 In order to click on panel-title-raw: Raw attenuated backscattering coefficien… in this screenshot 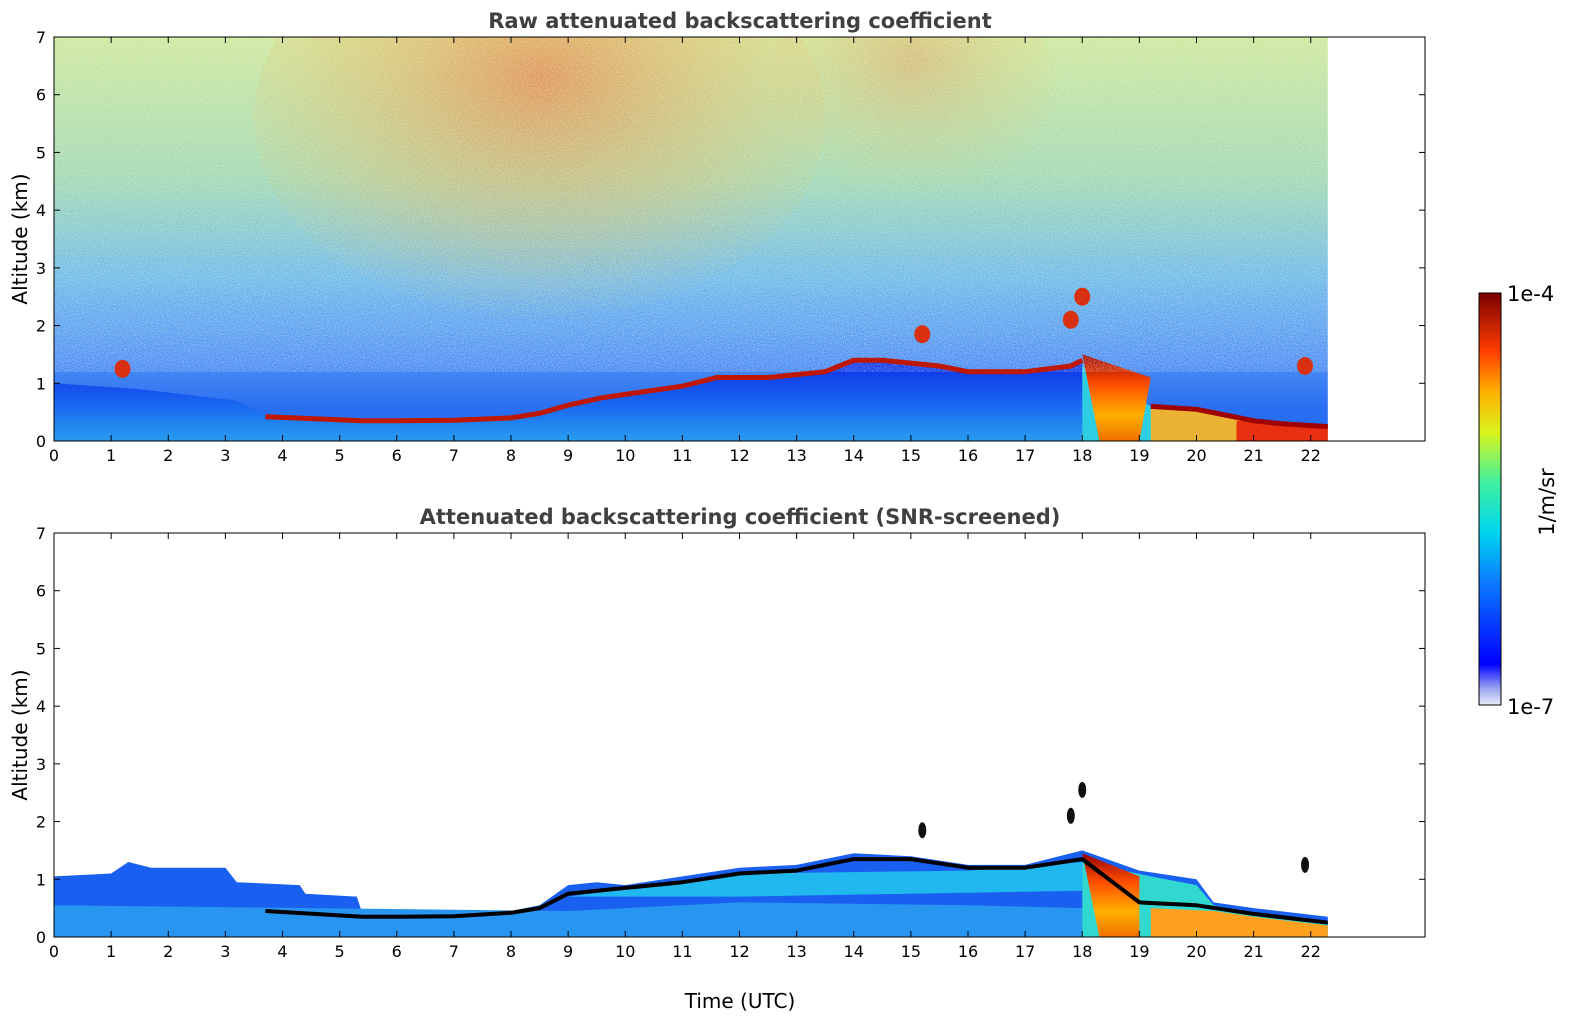, I will do `click(740, 21)`.